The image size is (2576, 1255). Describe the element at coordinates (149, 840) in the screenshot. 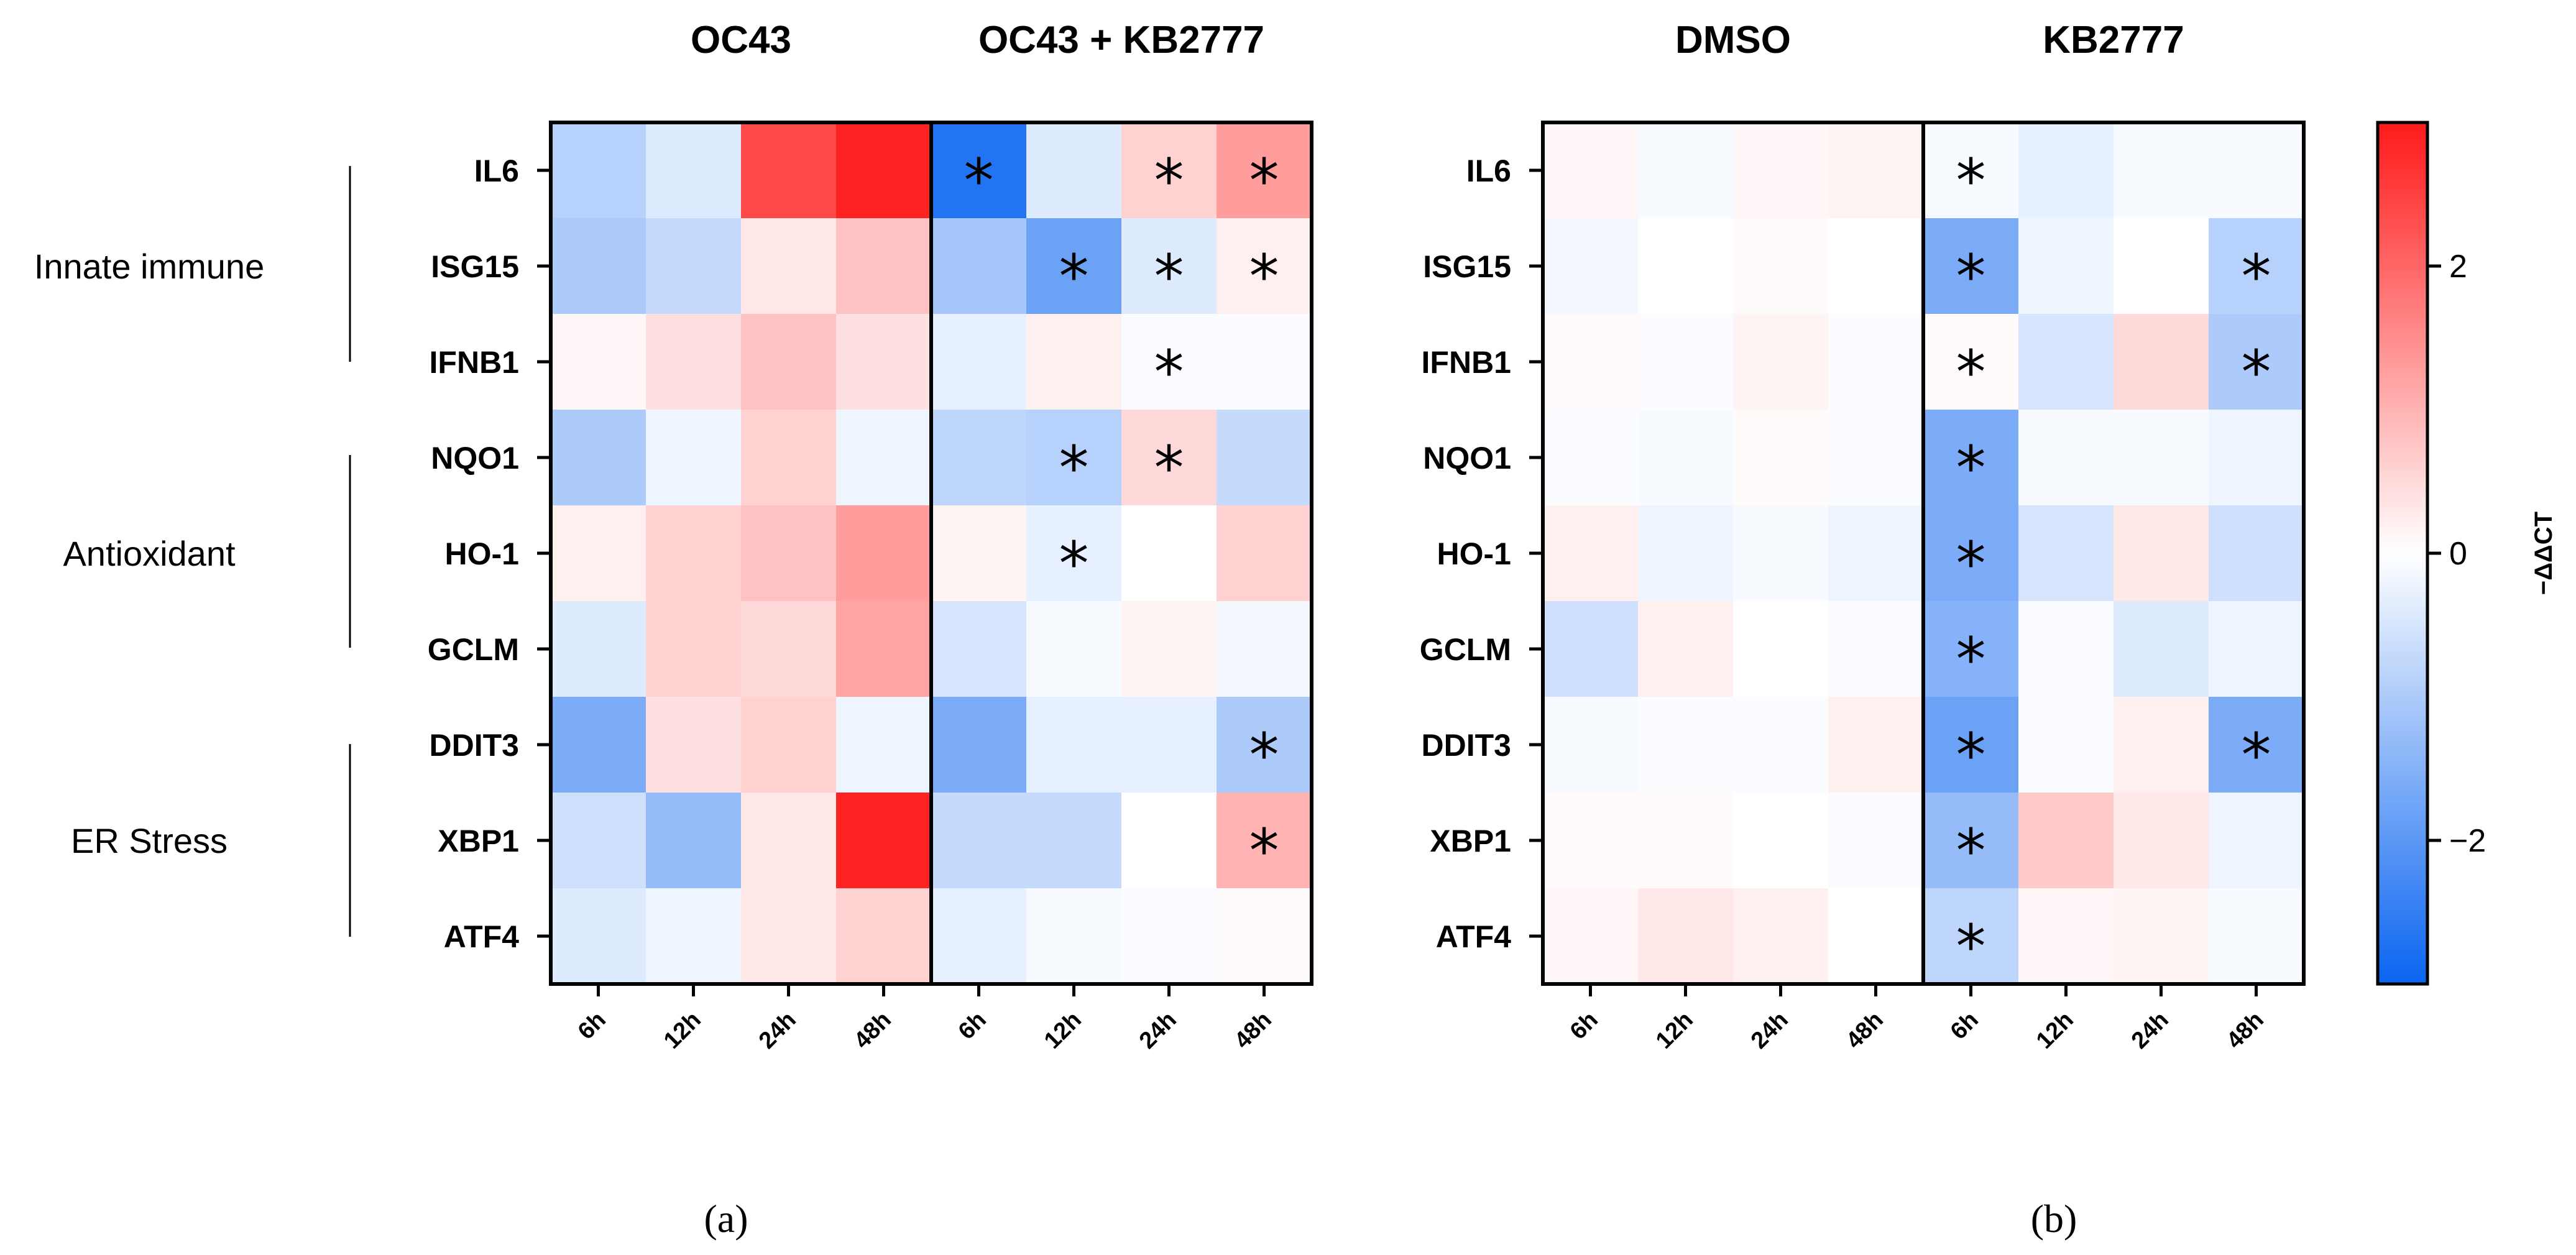

I see `category-label: ER Stress` at that location.